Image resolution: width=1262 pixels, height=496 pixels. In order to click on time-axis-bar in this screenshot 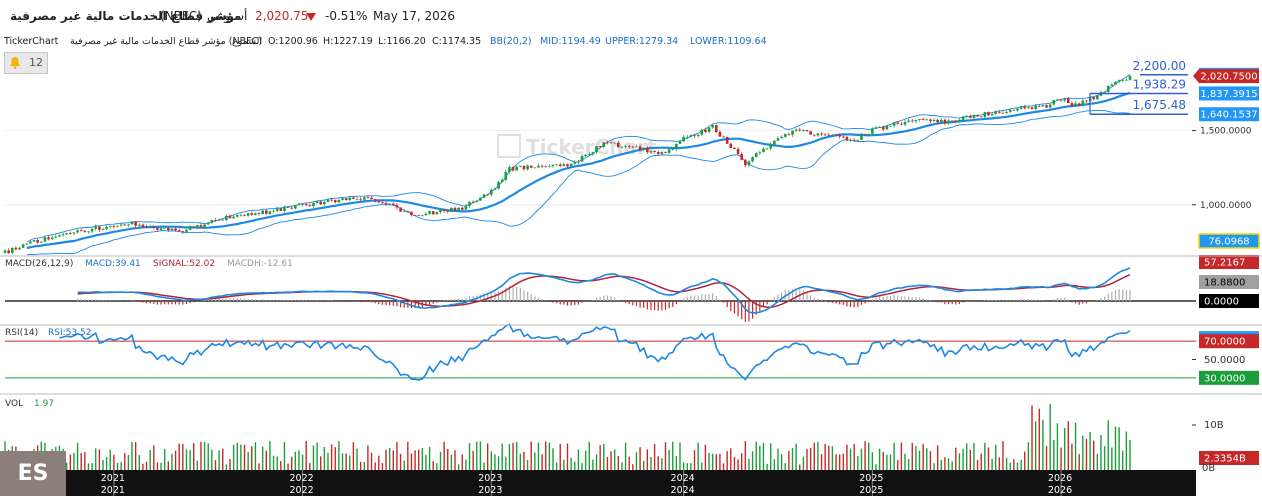, I will do `click(631, 483)`.